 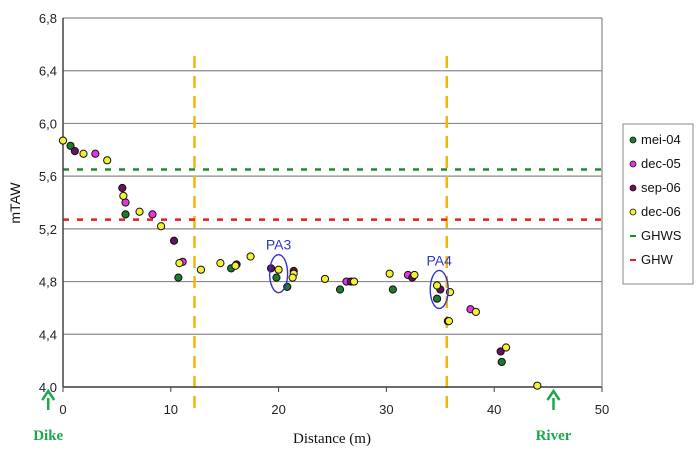 What do you see at coordinates (554, 436) in the screenshot?
I see `location-label: River` at bounding box center [554, 436].